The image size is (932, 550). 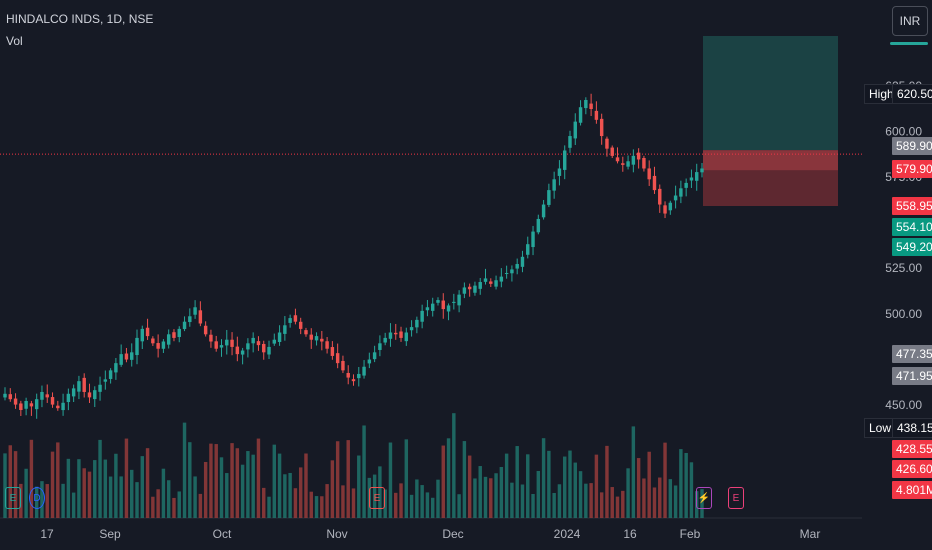 I want to click on x-axis-tick-label: Feb, so click(x=690, y=534).